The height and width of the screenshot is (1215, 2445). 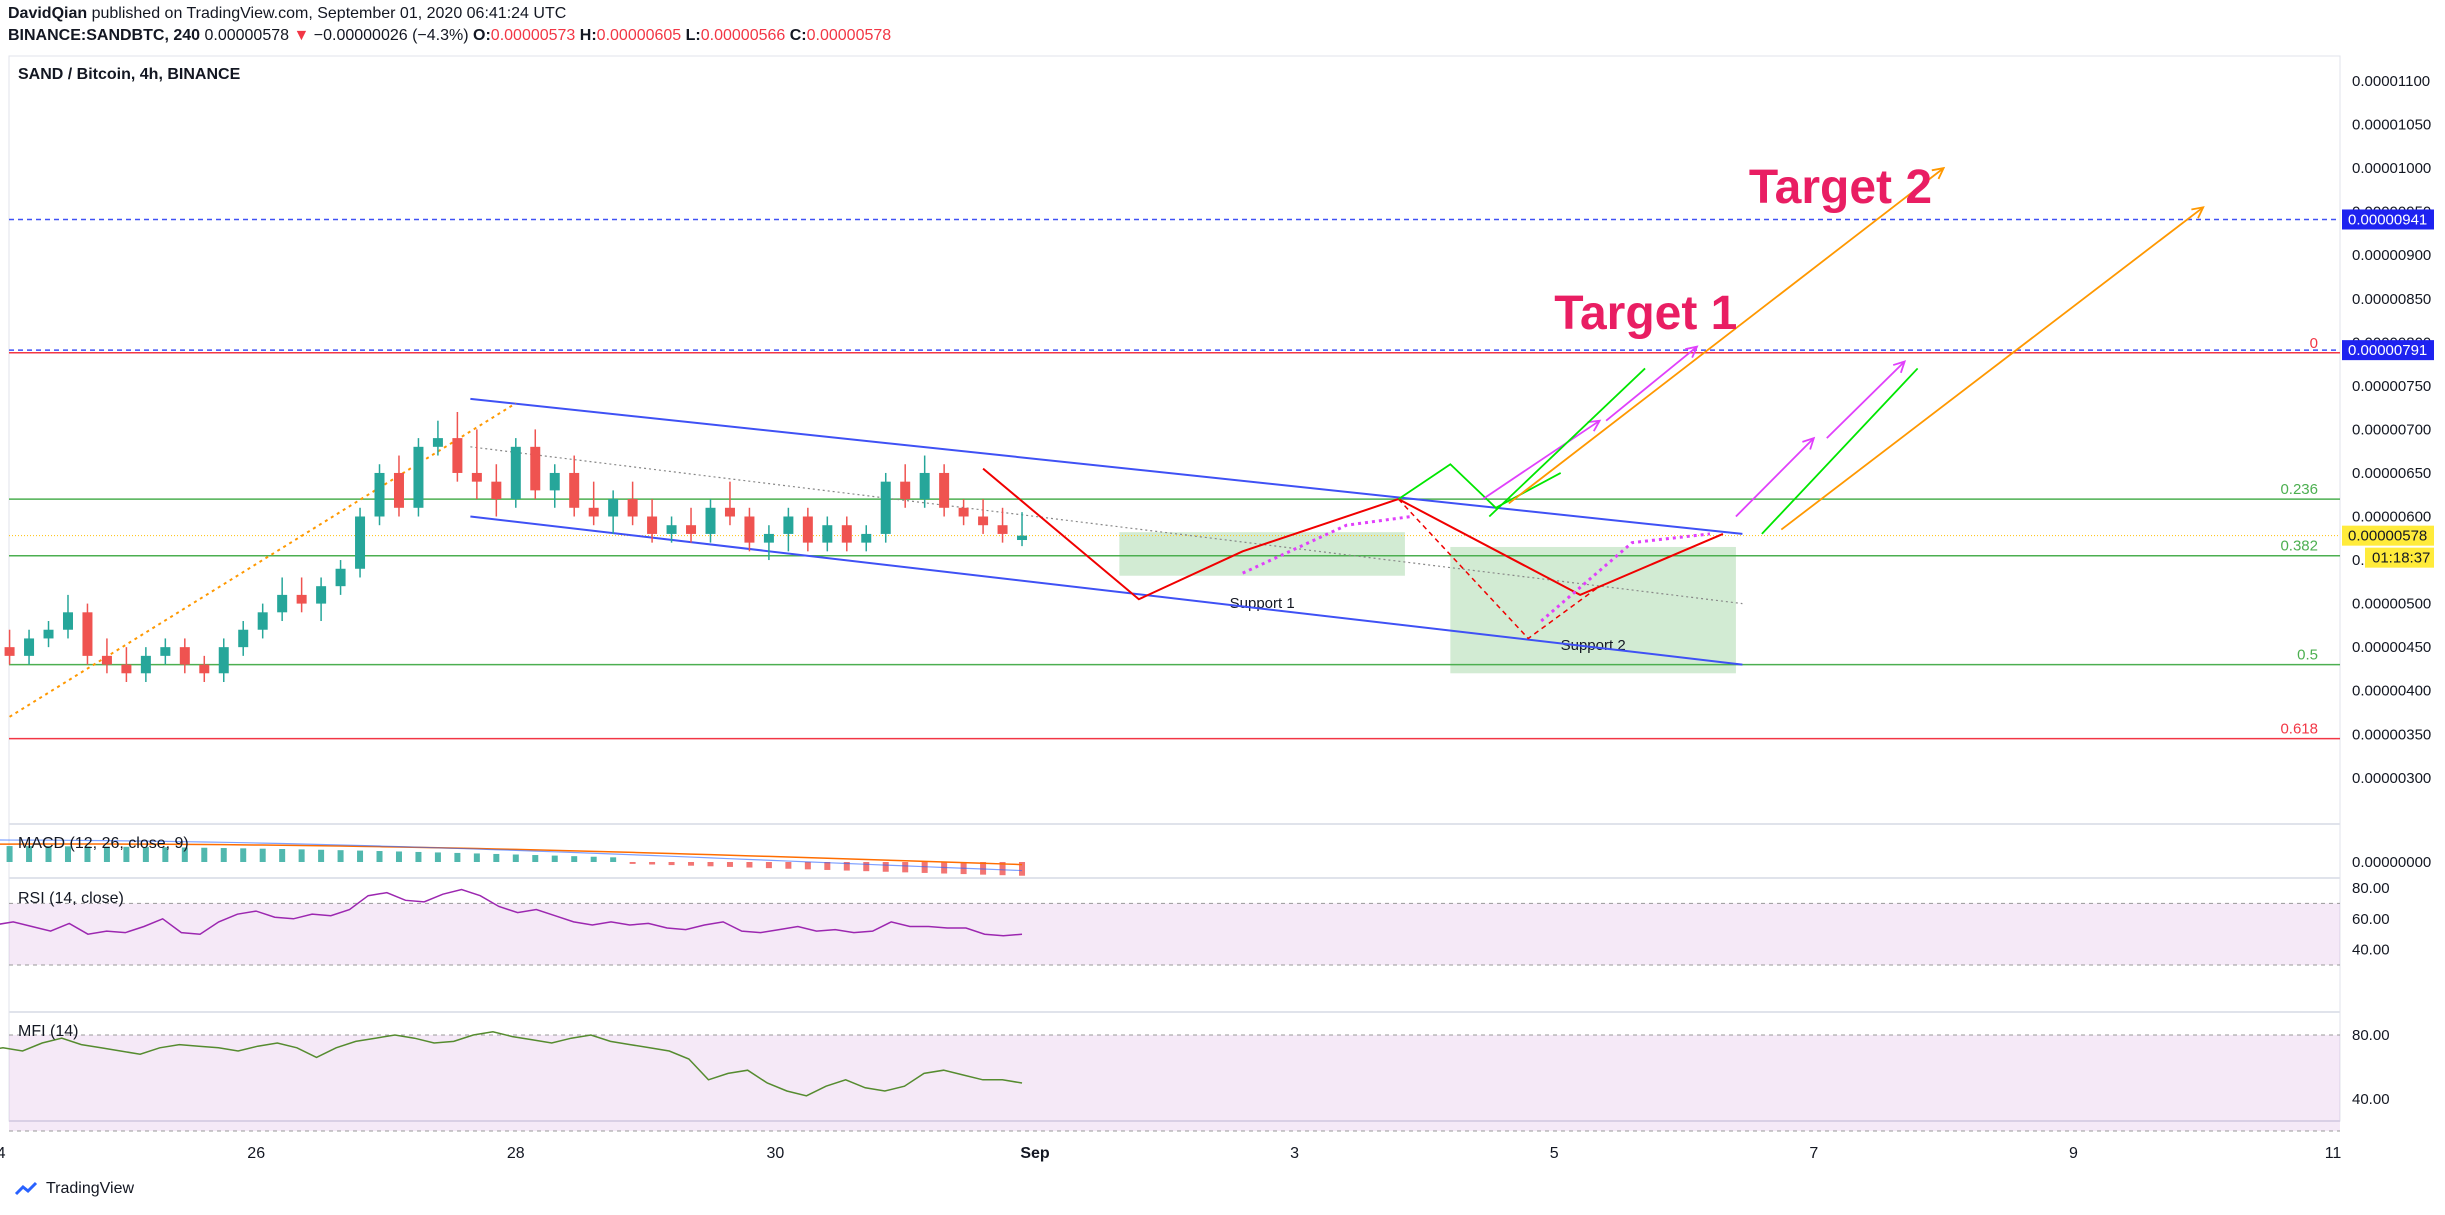 What do you see at coordinates (2391, 862) in the screenshot?
I see `macd-tick-label: 0.00000000` at bounding box center [2391, 862].